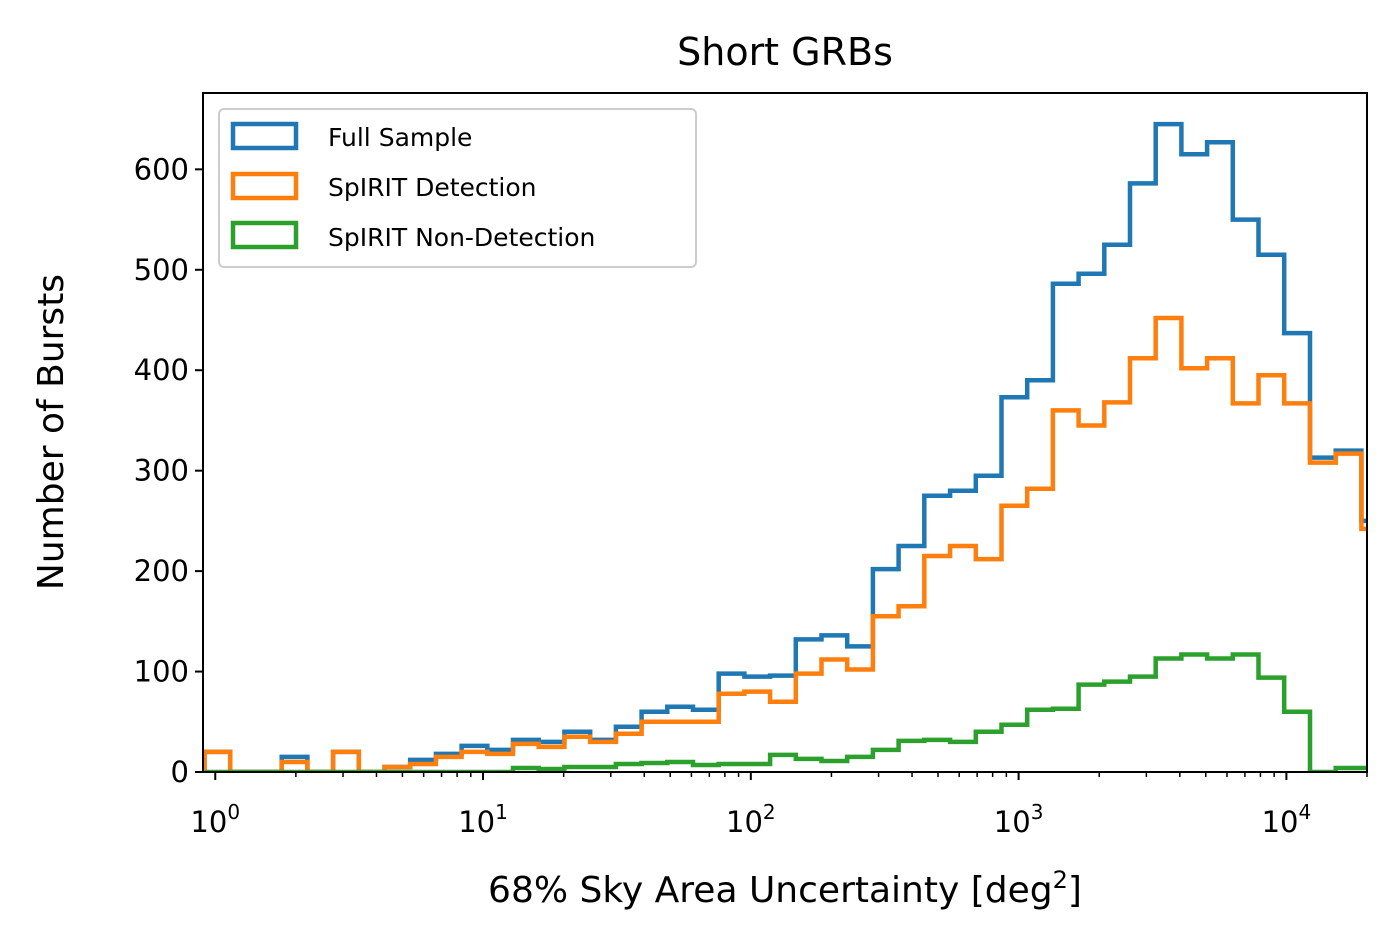  What do you see at coordinates (51, 432) in the screenshot?
I see `y-axis-label: Number of Bursts` at bounding box center [51, 432].